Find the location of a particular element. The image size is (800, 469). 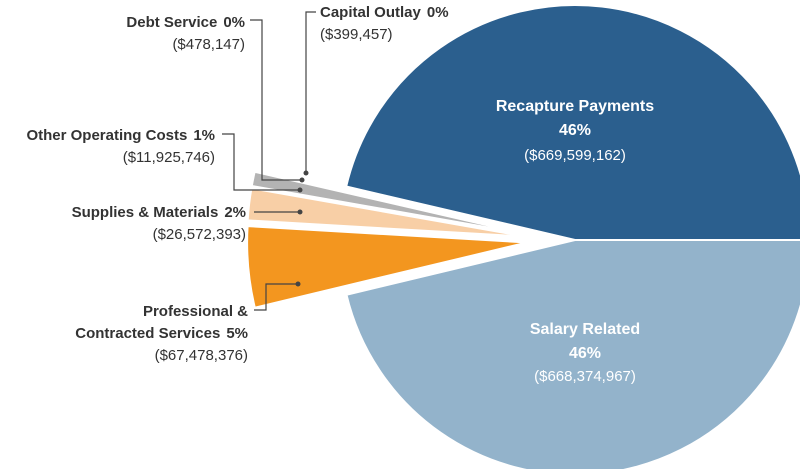

label-capital-outlay-name: Capital Outlay 0% is located at coordinates (384, 12).